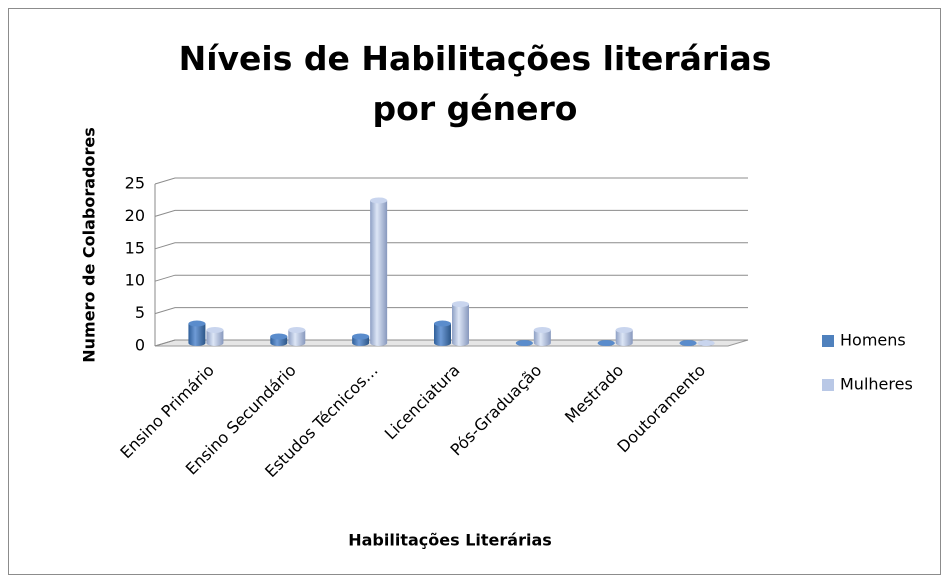 The image size is (951, 585). What do you see at coordinates (450, 540) in the screenshot?
I see `x-axis-title: Habilitações Literárias` at bounding box center [450, 540].